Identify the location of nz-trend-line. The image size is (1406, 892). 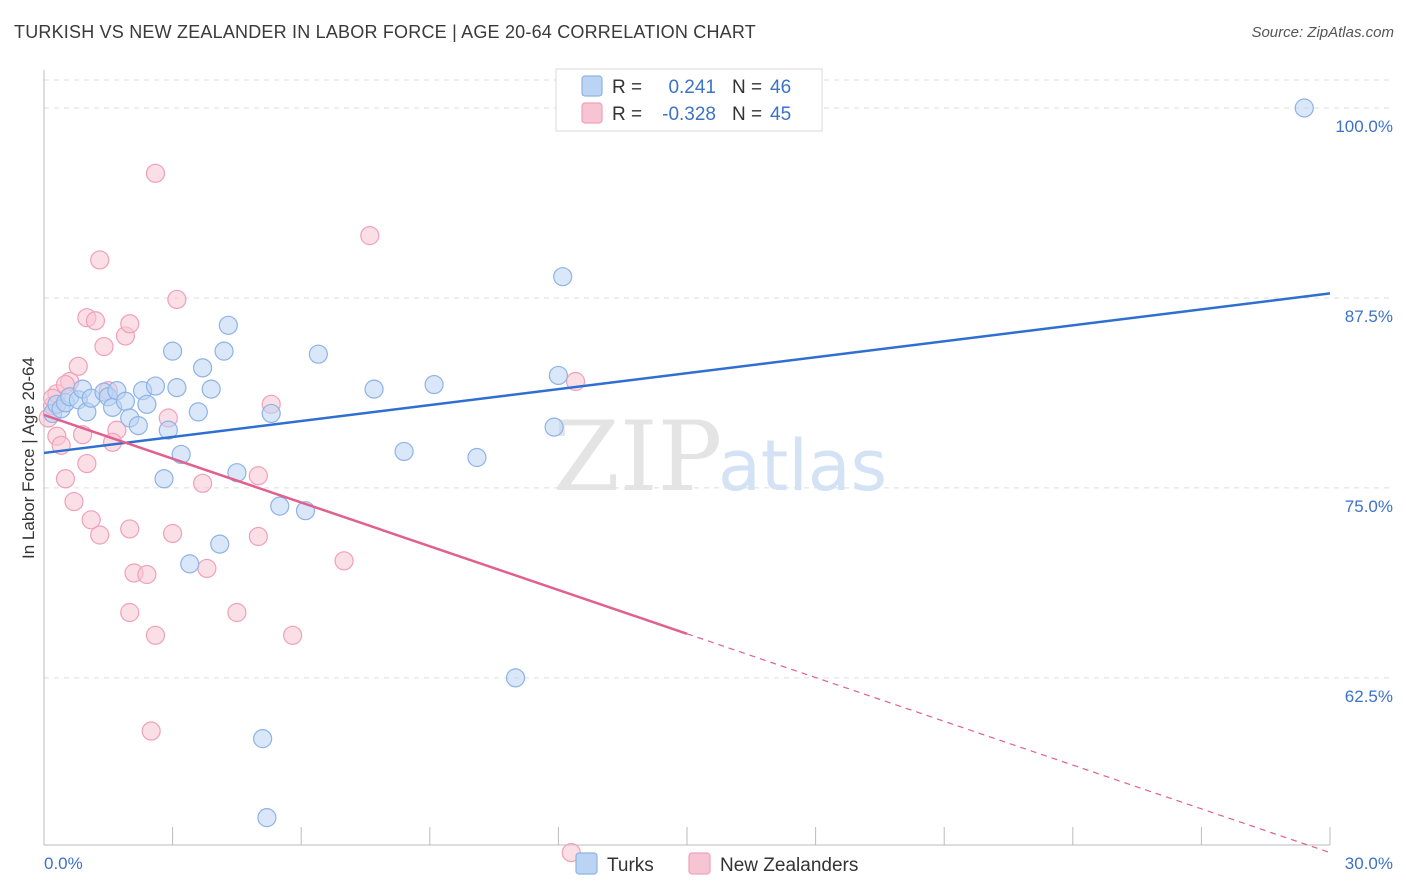
(365, 524).